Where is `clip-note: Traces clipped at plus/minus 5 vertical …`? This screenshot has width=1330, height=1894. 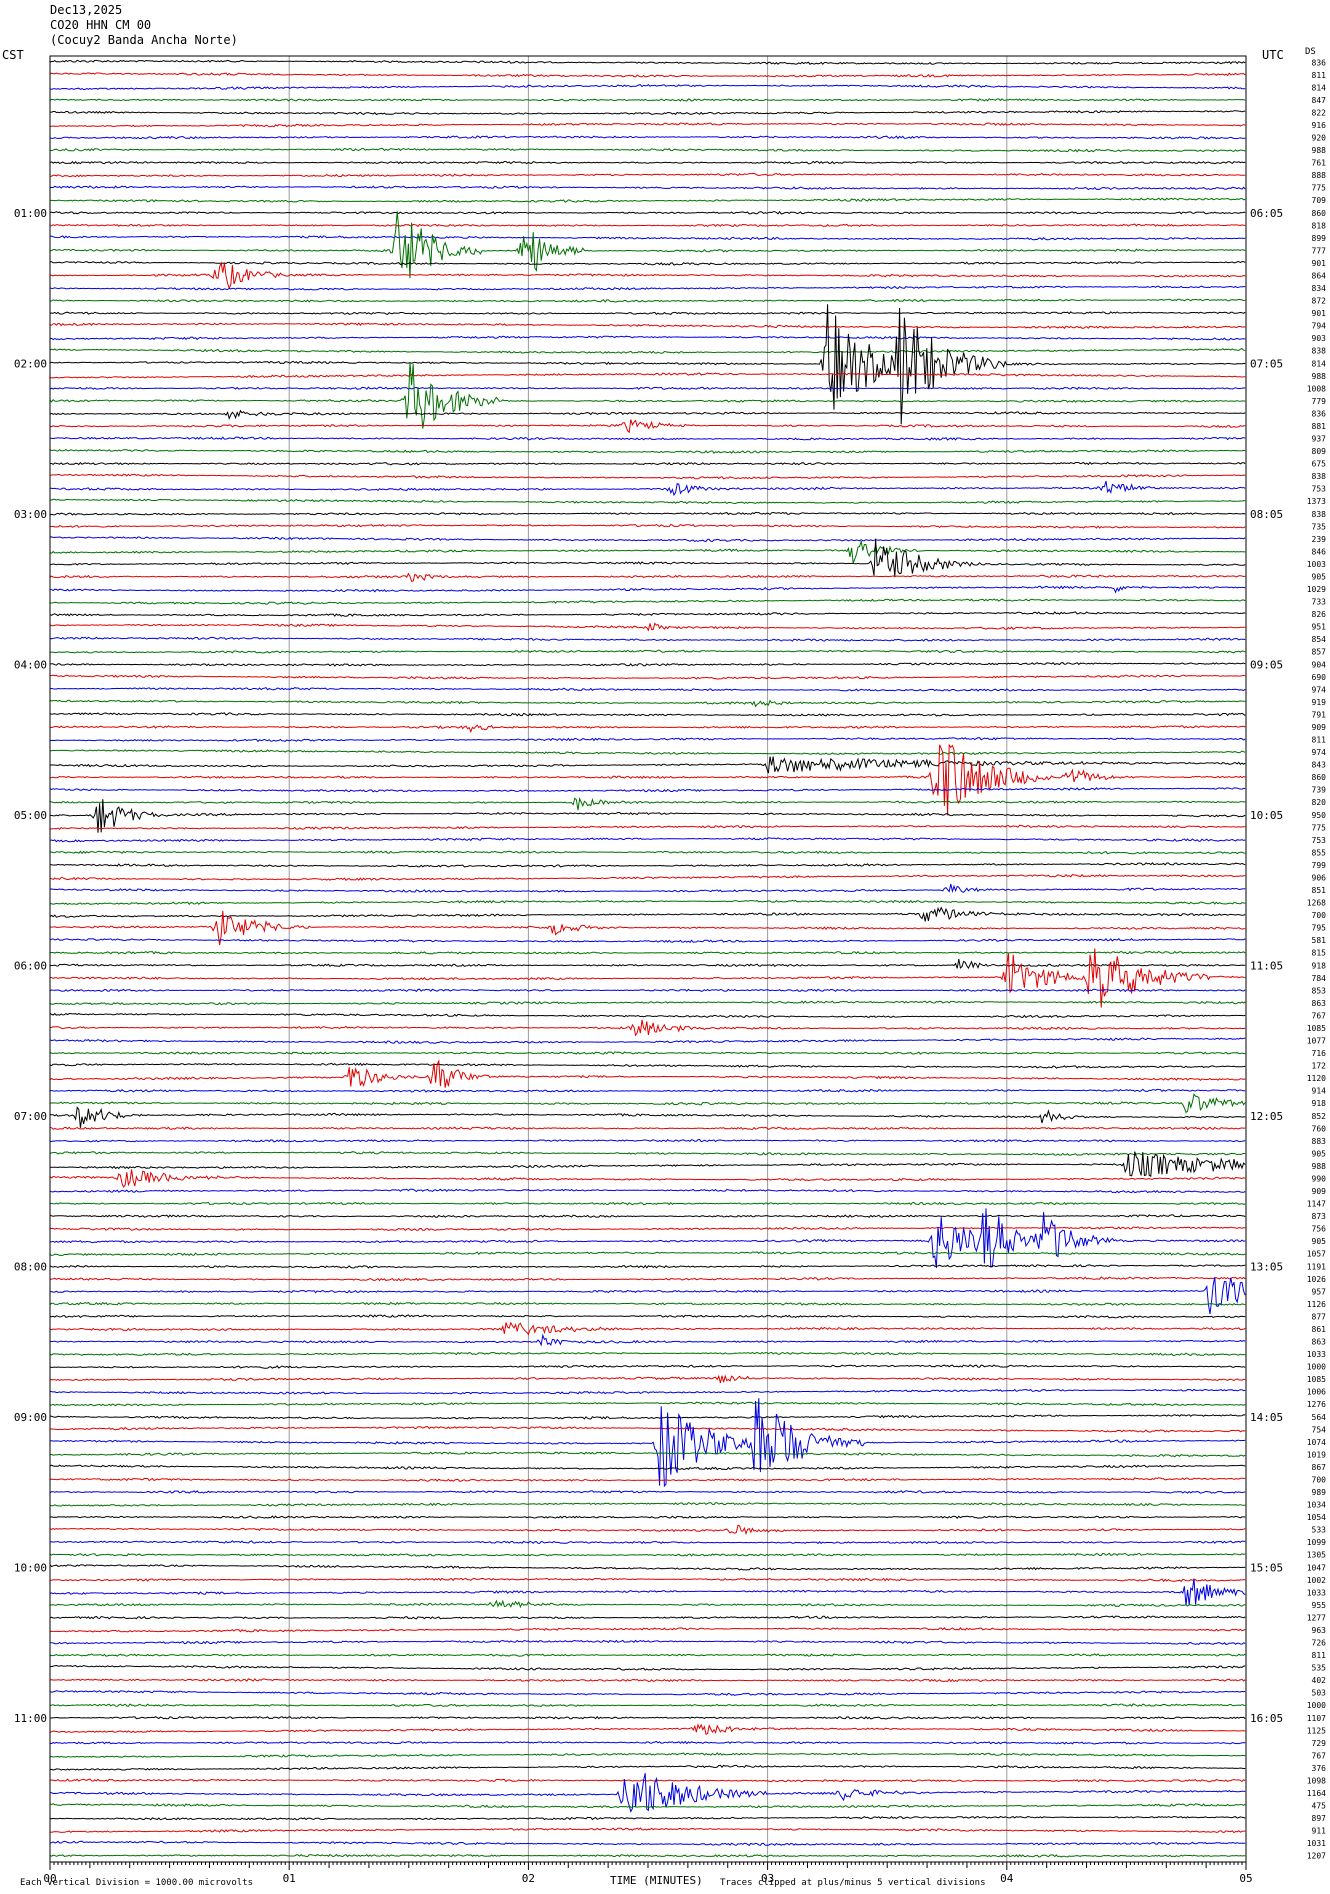 clip-note: Traces clipped at plus/minus 5 vertical … is located at coordinates (853, 1883).